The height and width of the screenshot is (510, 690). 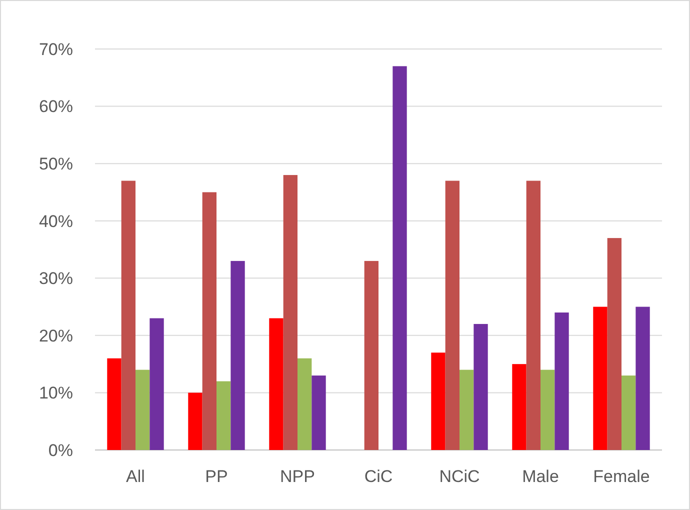 What do you see at coordinates (55, 164) in the screenshot?
I see `y-tick-label: 50%` at bounding box center [55, 164].